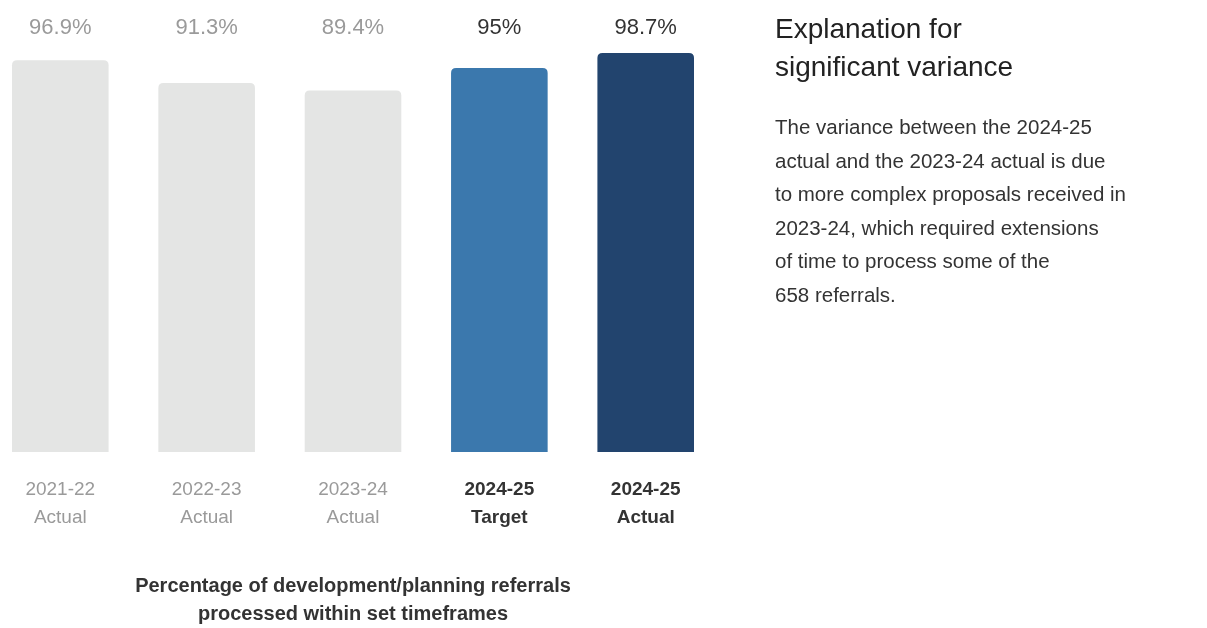 This screenshot has height=628, width=1207. Describe the element at coordinates (645, 26) in the screenshot. I see `data-label: 98.7%` at that location.